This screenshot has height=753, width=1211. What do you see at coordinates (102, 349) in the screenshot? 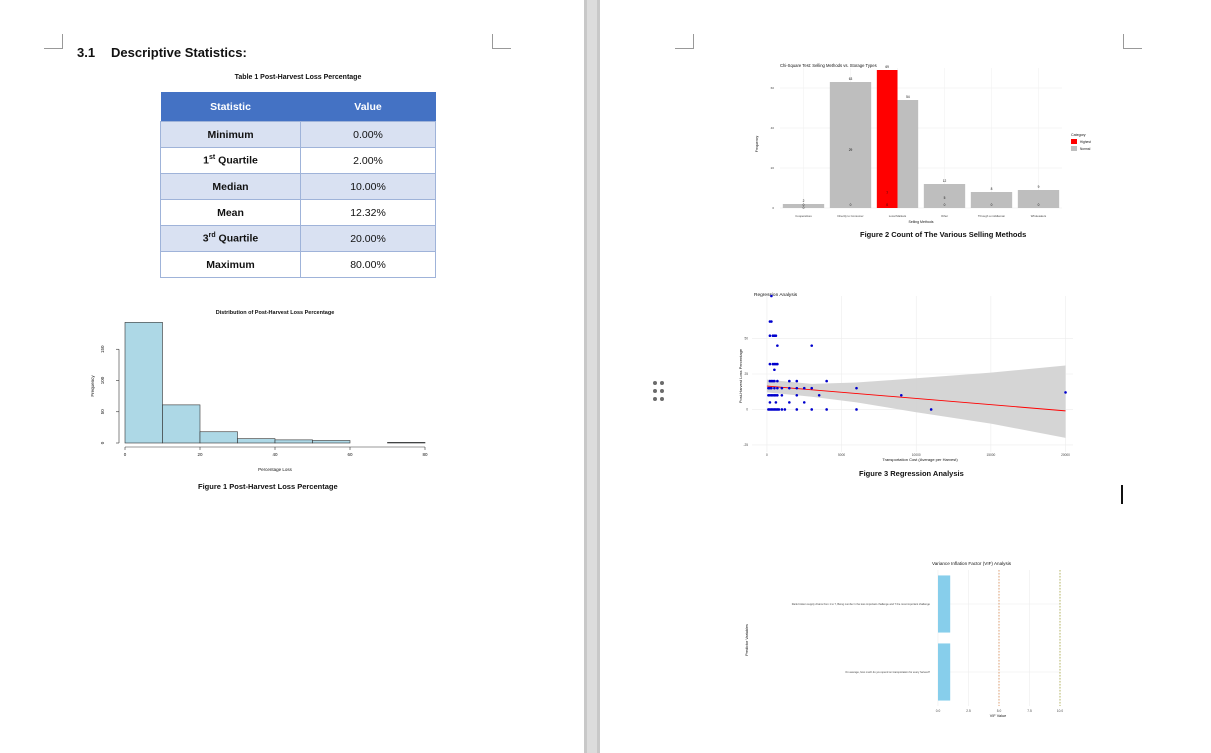
I see `y-tick-label: 150` at bounding box center [102, 349].